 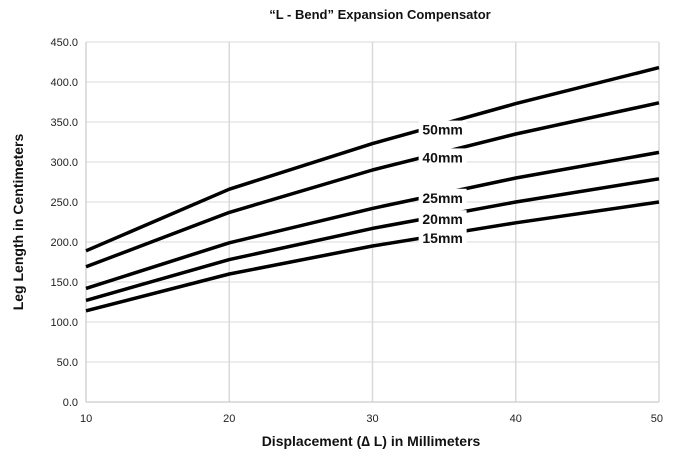 What do you see at coordinates (64, 123) in the screenshot?
I see `y-tick-label: 350.0` at bounding box center [64, 123].